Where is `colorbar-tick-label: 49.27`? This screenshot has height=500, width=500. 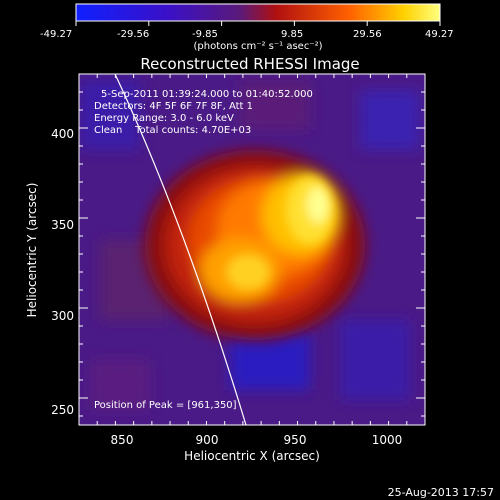
colorbar-tick-label: 49.27 is located at coordinates (439, 34).